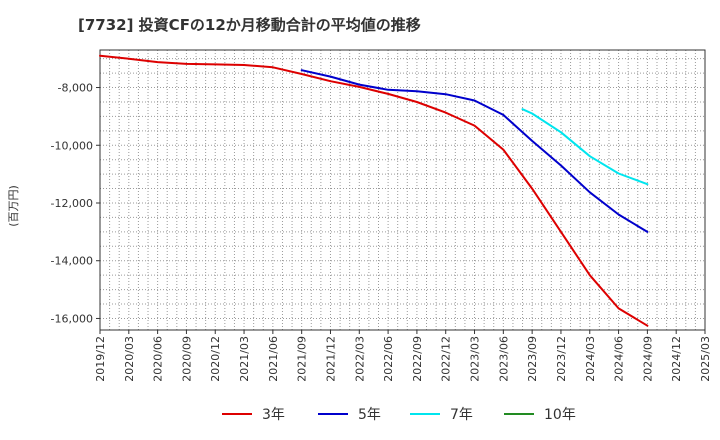 The height and width of the screenshot is (440, 720). Describe the element at coordinates (302, 359) in the screenshot. I see `x-tick-label: 2021/09` at that location.